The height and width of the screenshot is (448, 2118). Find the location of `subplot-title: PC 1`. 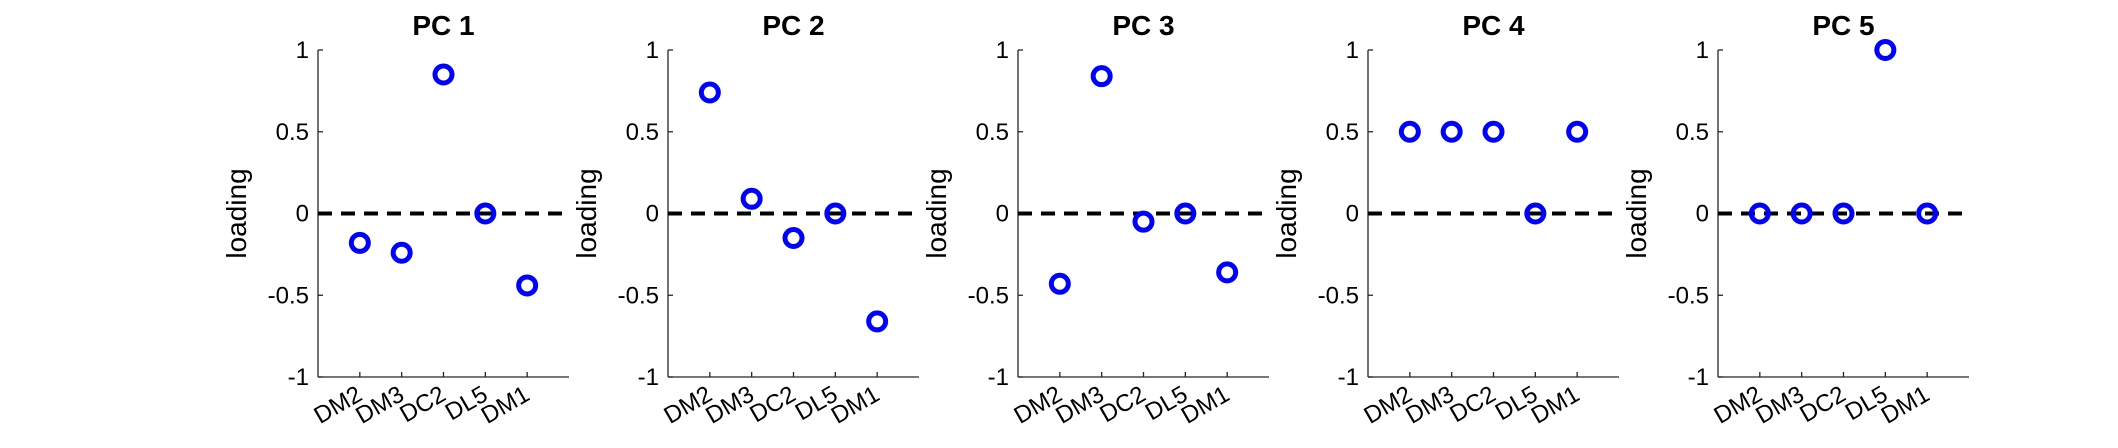

subplot-title: PC 1 is located at coordinates (443, 25).